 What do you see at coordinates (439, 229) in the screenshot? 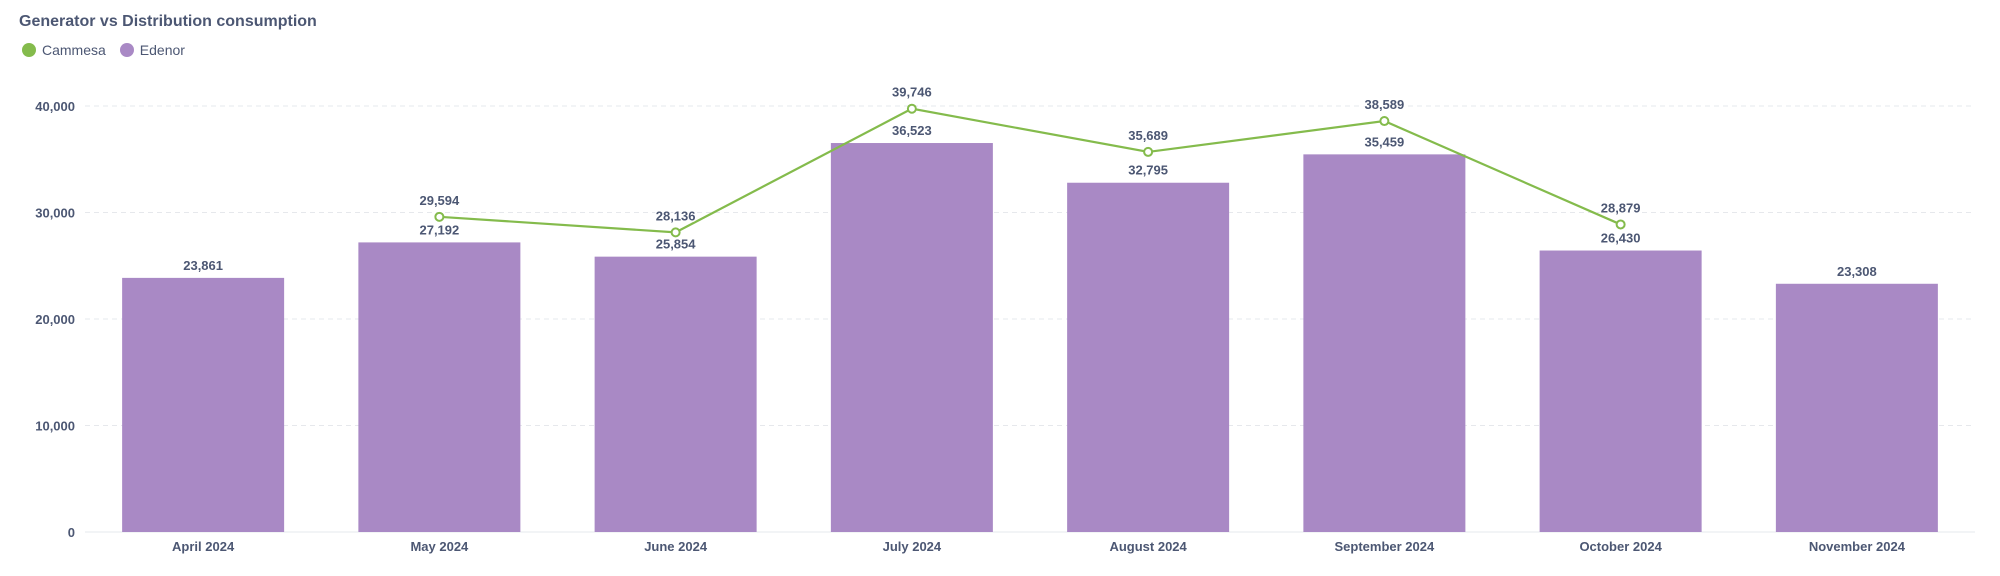
I see `data-label-edenor: 27,192` at bounding box center [439, 229].